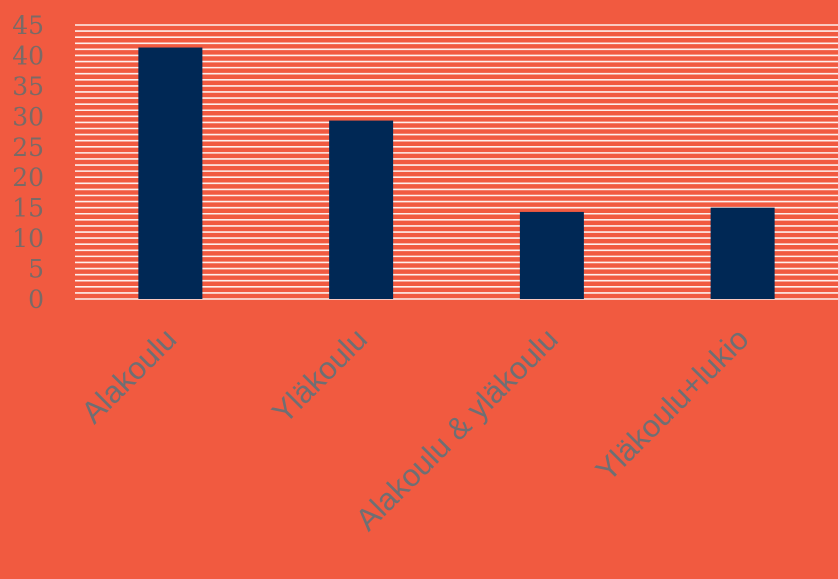 This screenshot has width=838, height=579. I want to click on x-tick-label: Yläkoulu+lukio, so click(672, 404).